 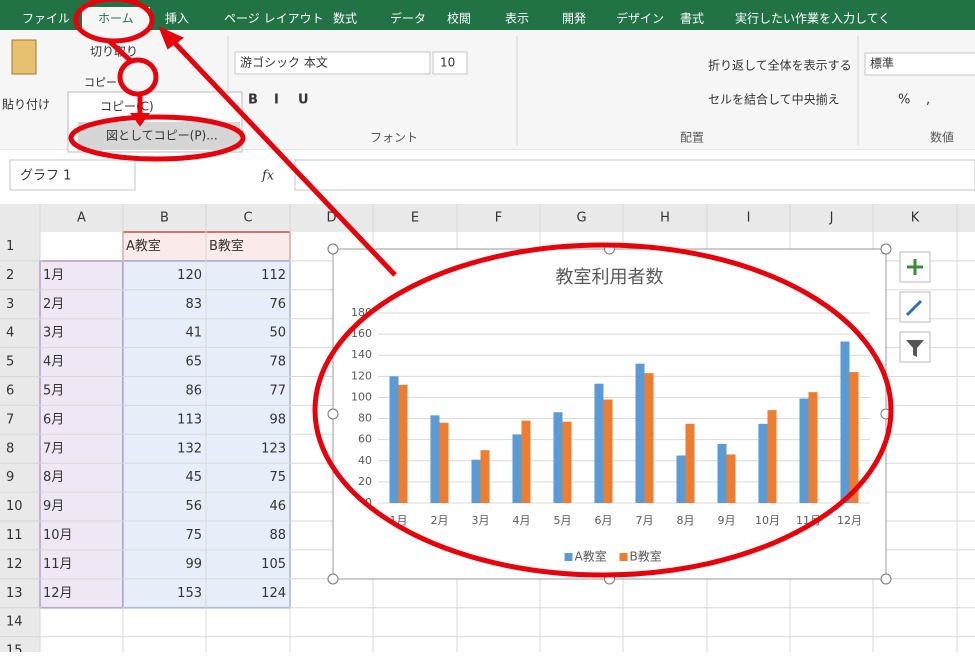 I want to click on tab-bar, so click(x=487, y=15).